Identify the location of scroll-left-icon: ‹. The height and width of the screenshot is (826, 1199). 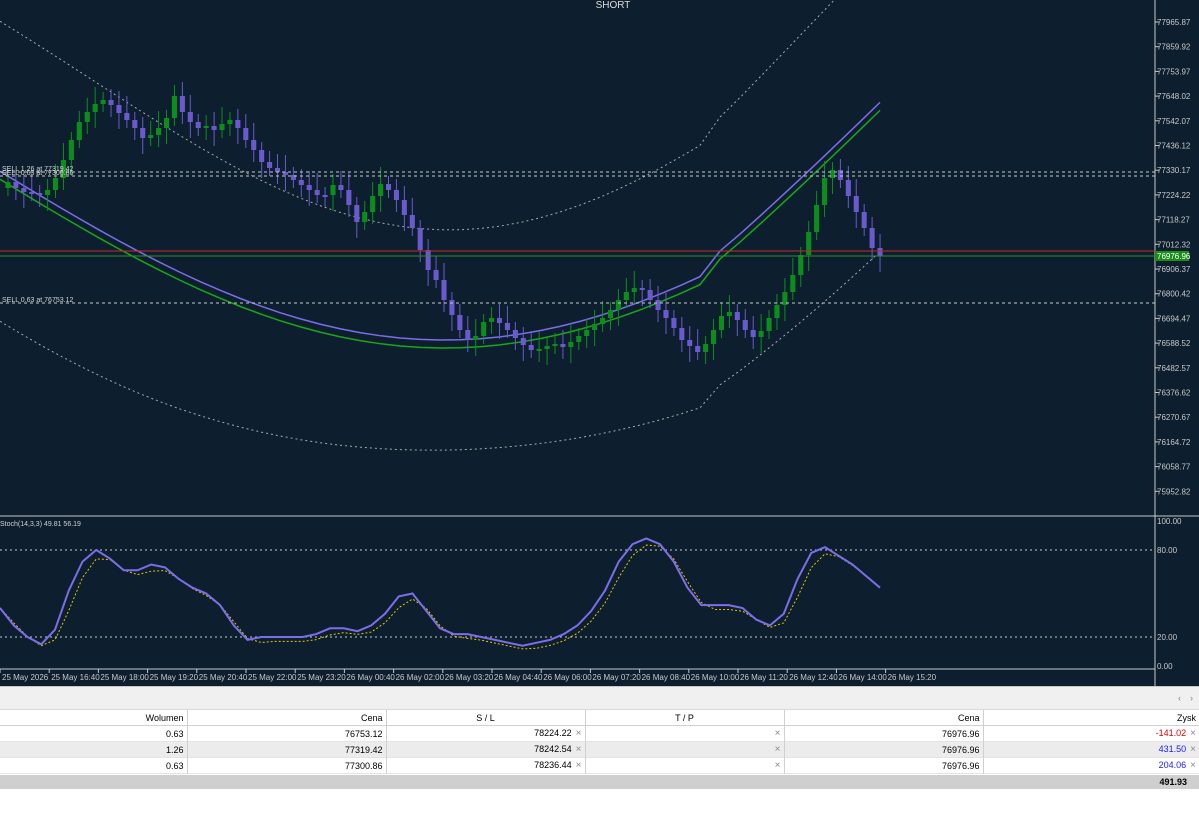
(1179, 698).